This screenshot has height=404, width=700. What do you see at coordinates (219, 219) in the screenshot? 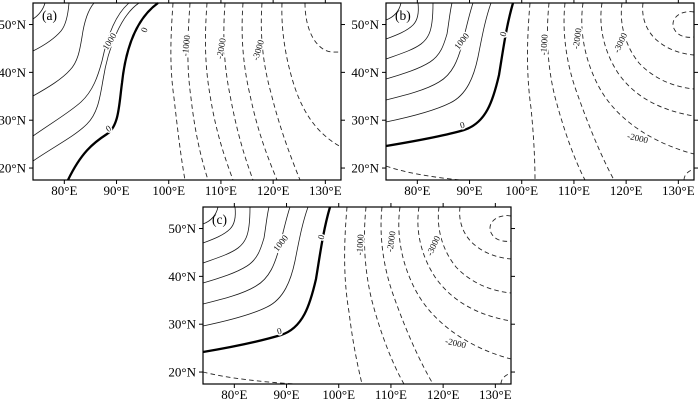
I see `panel-letter-c: (c)` at bounding box center [219, 219].